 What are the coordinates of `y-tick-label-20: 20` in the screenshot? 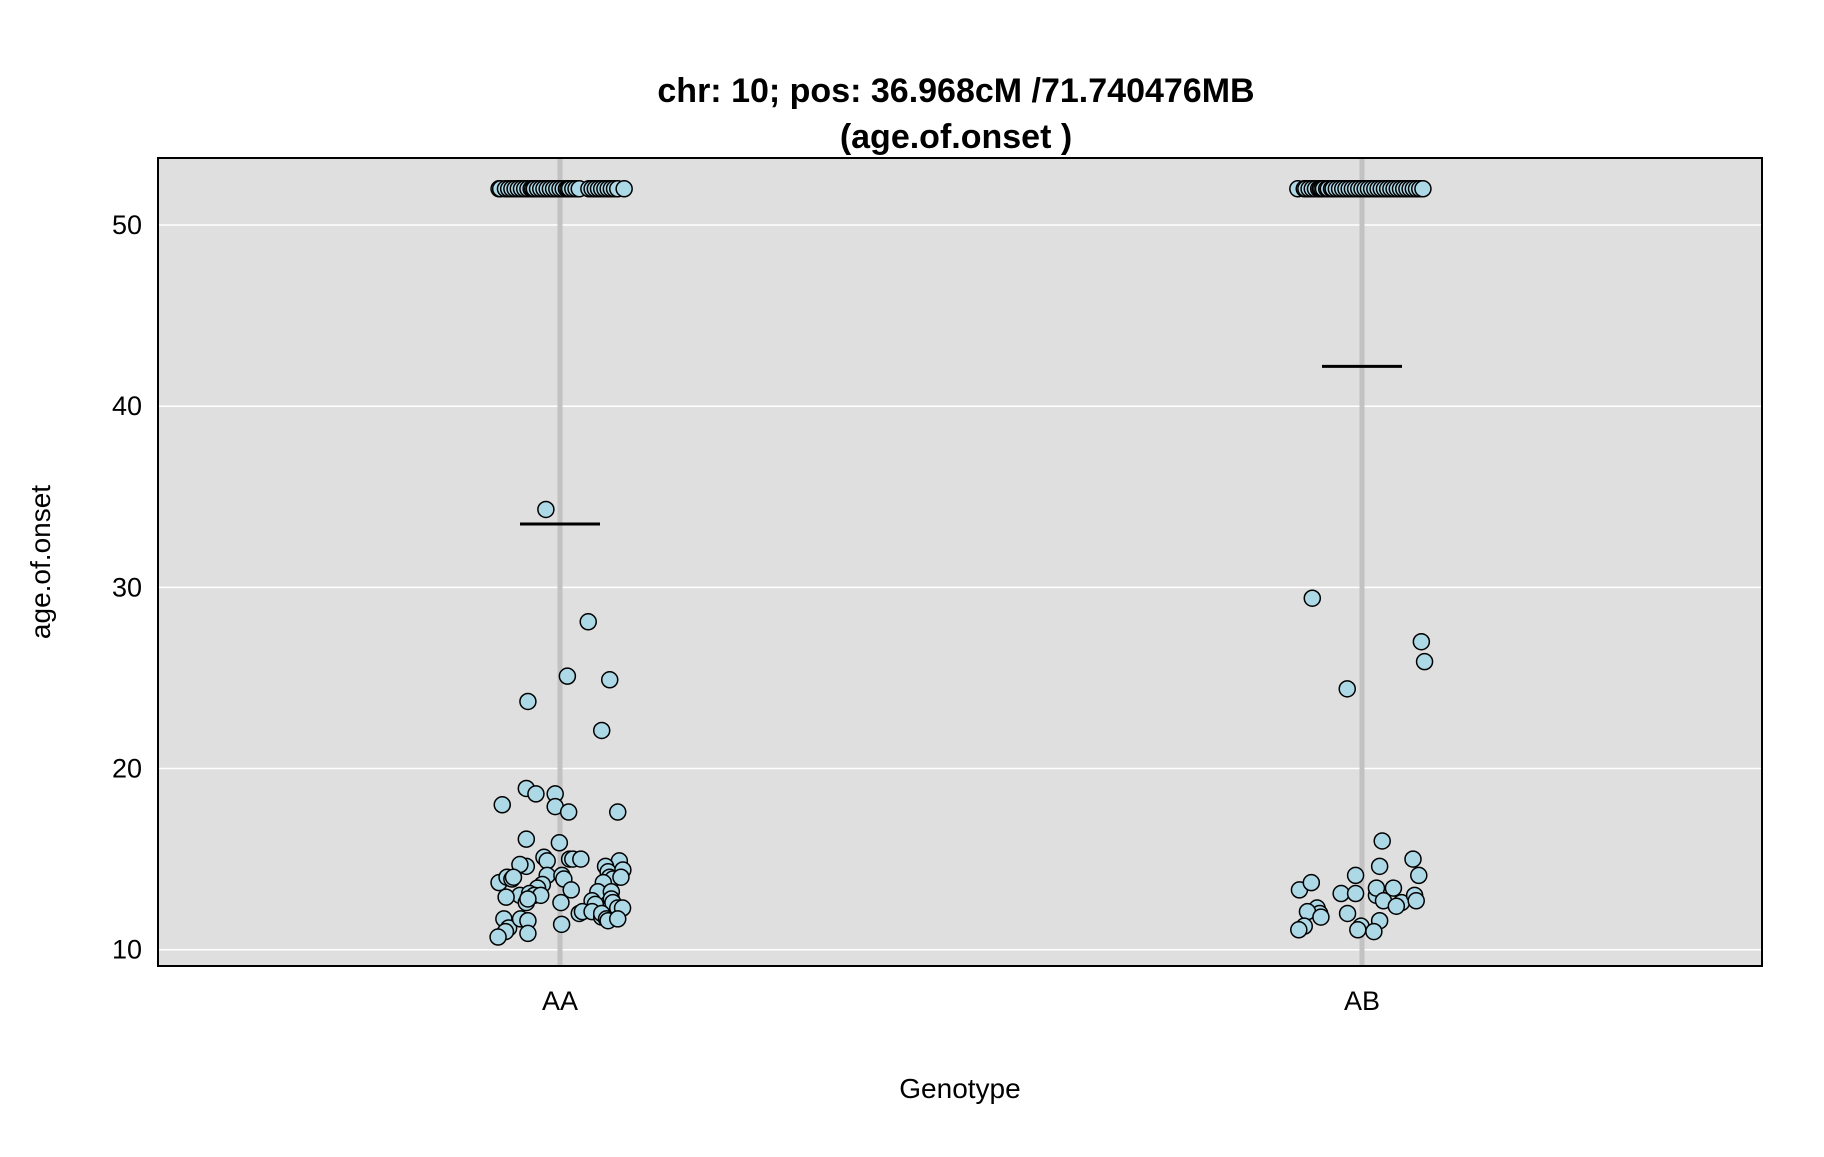 It's located at (127, 769).